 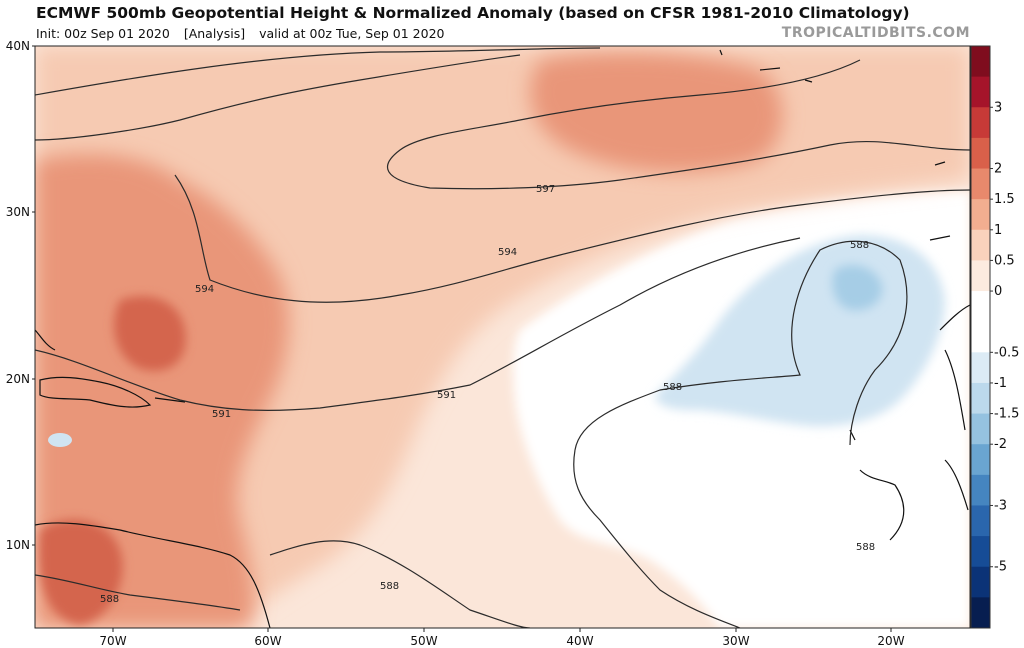 What do you see at coordinates (103, 33) in the screenshot?
I see `init-time: Init: 00z Sep 01 2020` at bounding box center [103, 33].